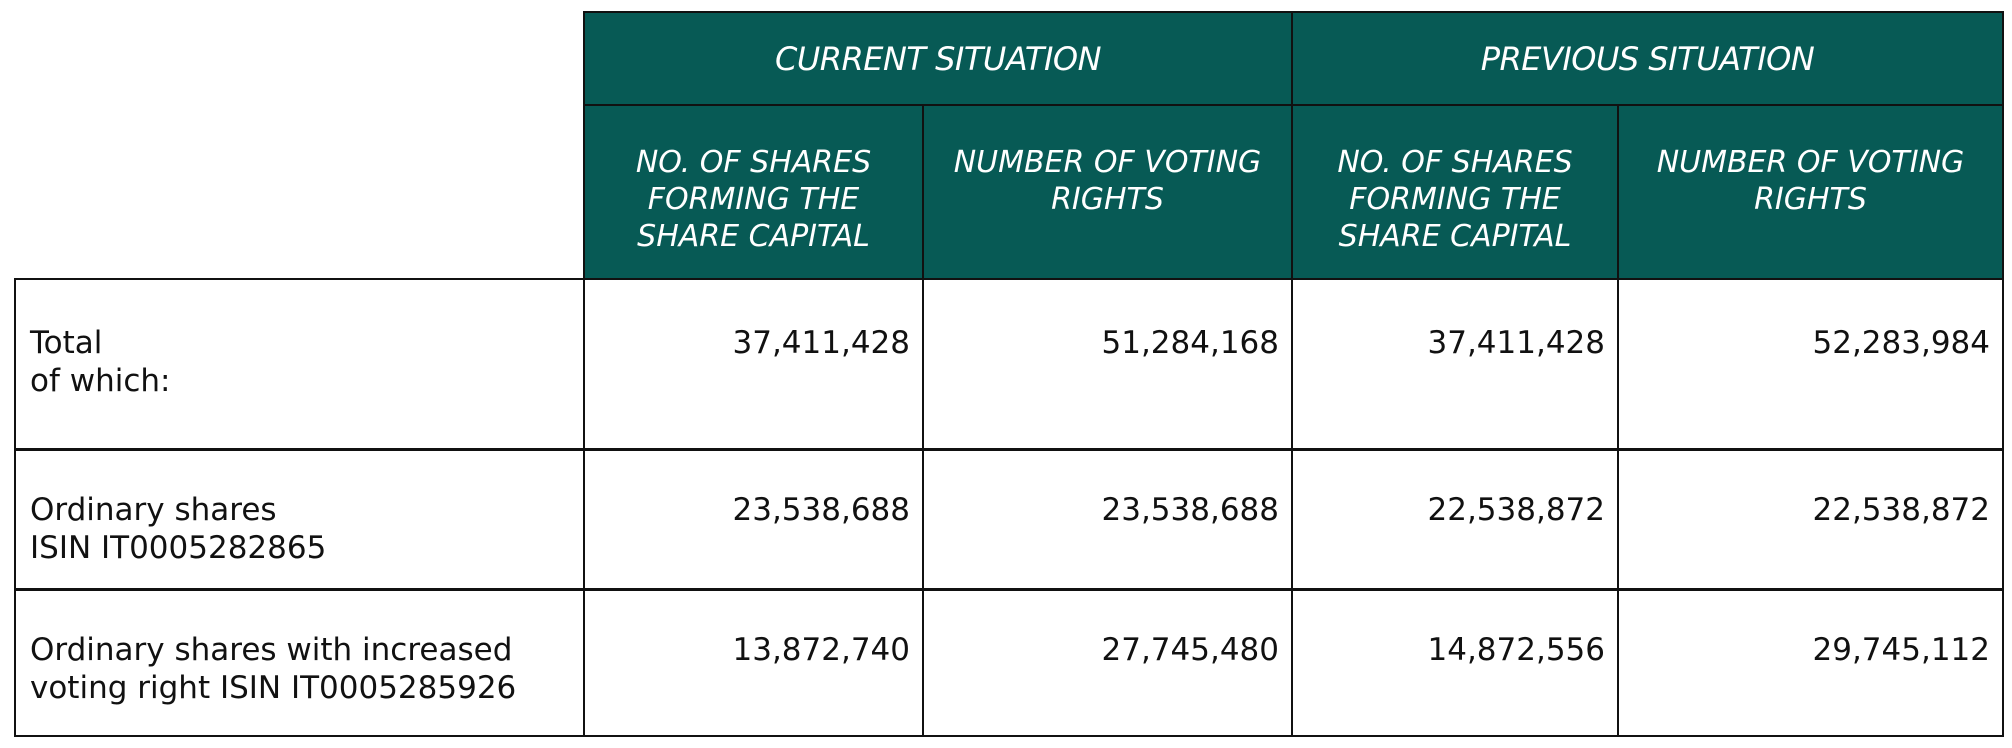 This screenshot has height=748, width=2012. What do you see at coordinates (1455, 364) in the screenshot?
I see `cell-previous-shares: 37,411,428` at bounding box center [1455, 364].